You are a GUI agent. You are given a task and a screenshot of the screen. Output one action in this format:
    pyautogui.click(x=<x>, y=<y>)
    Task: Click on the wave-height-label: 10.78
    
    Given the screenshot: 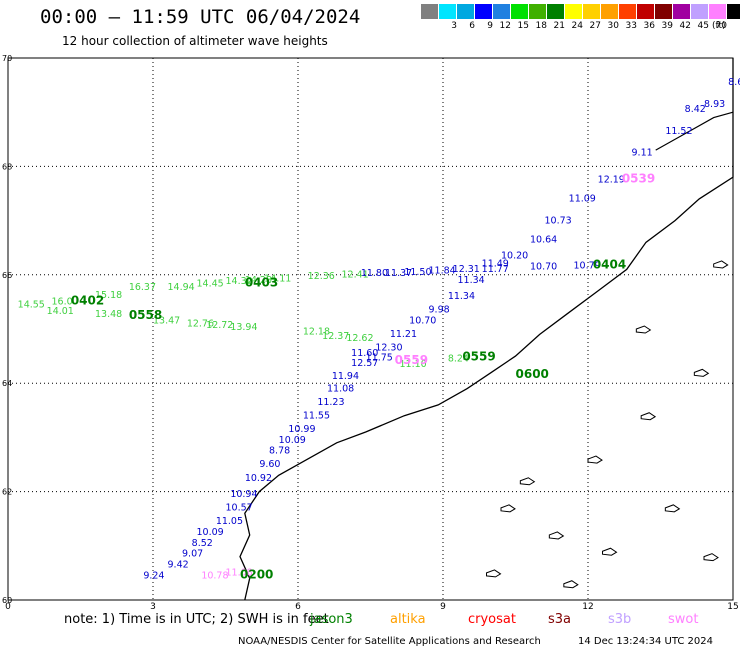 What is the action you would take?
    pyautogui.click(x=214, y=575)
    